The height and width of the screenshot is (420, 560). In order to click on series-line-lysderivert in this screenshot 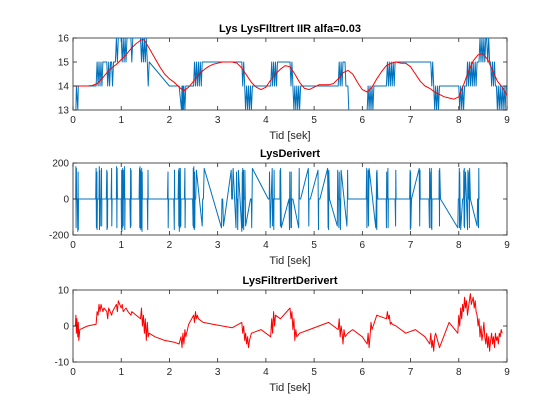, I will do `click(276, 199)`.